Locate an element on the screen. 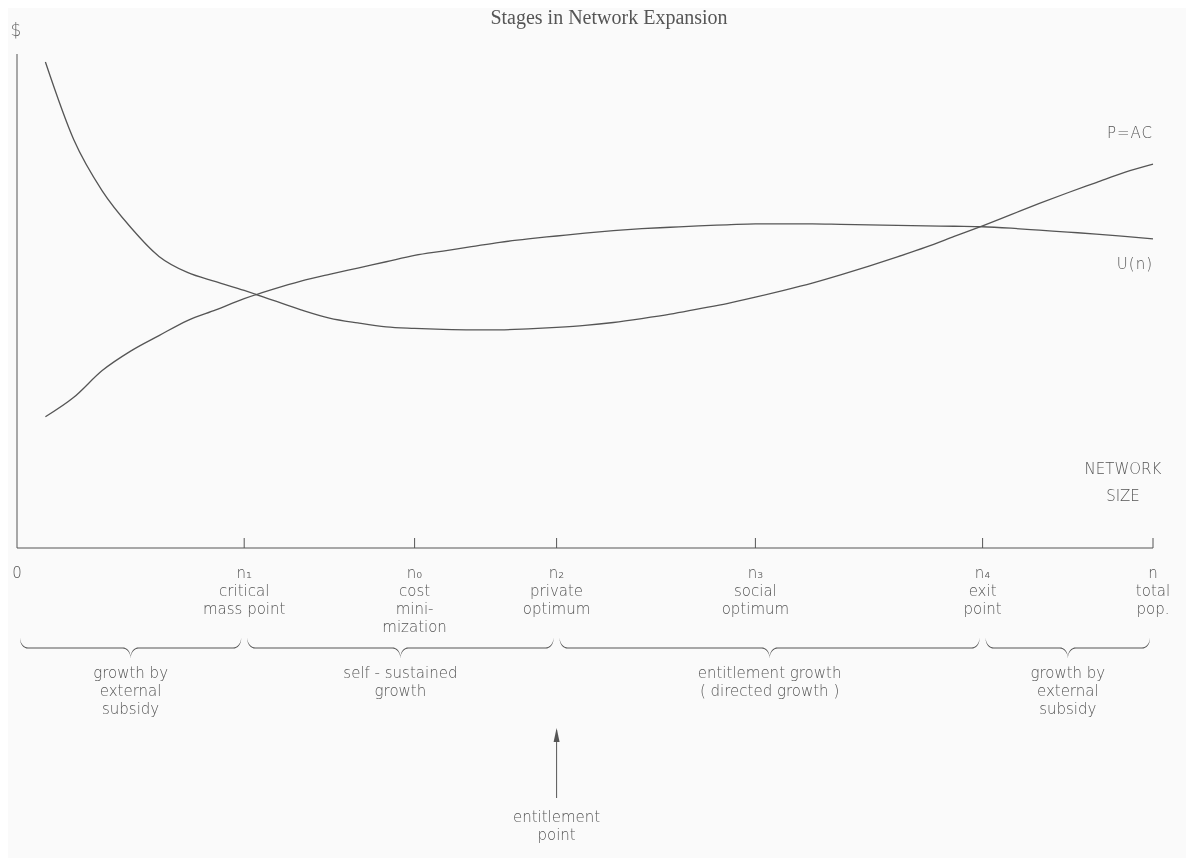 The image size is (1186, 858). text: entitlement point is located at coordinates (556, 826).